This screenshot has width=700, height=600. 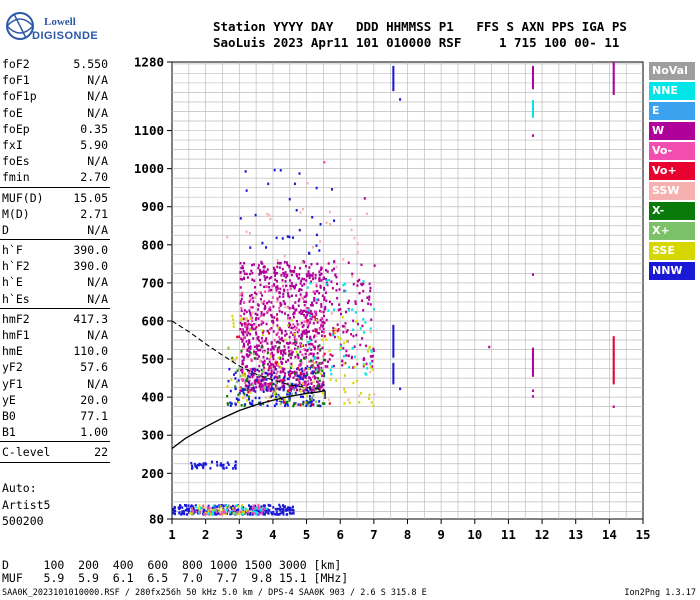 I want to click on param-name: hmF2, so click(x=16, y=318).